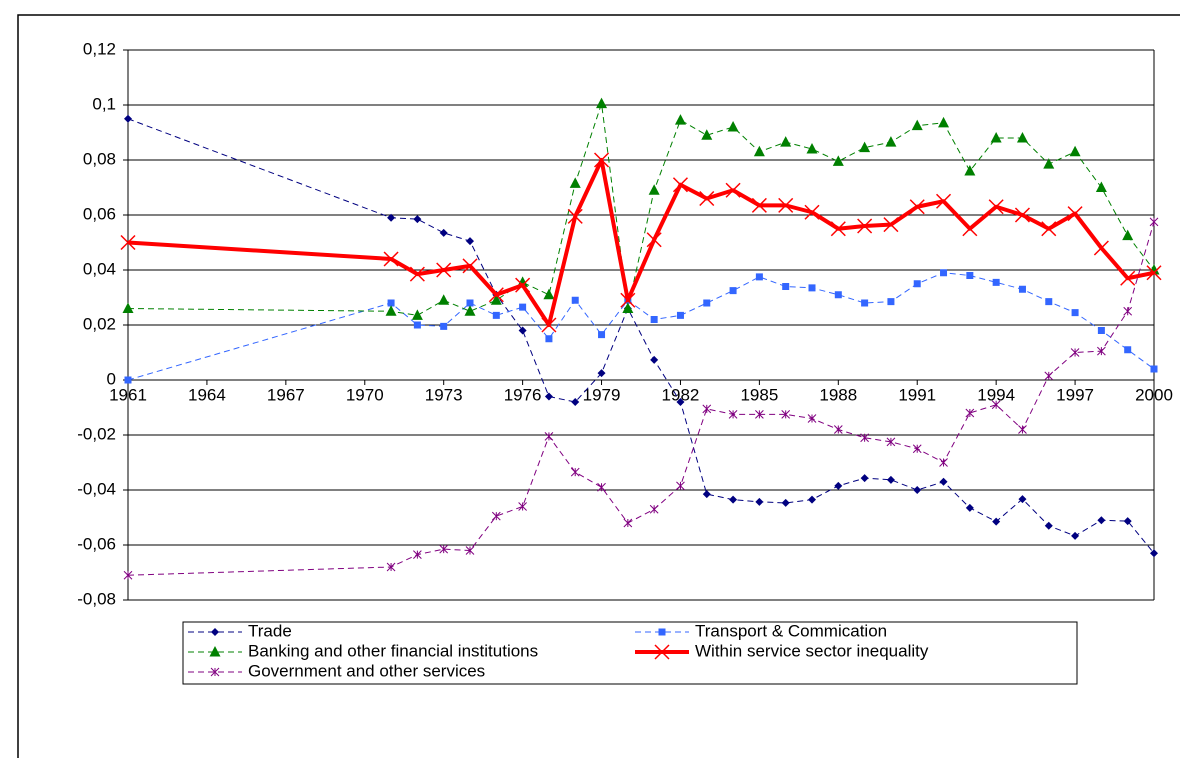 The image size is (1180, 763). I want to click on x-tick-label: 1970, so click(365, 394).